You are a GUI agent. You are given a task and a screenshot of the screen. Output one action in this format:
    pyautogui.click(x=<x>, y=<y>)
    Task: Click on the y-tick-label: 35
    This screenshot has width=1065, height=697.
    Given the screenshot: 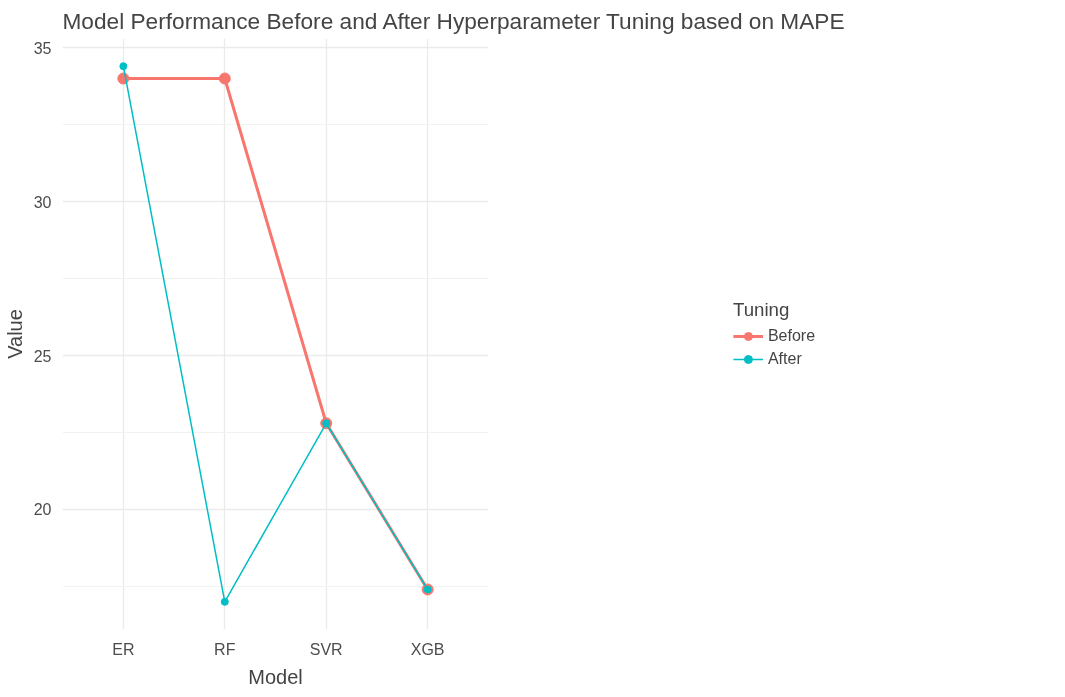 What is the action you would take?
    pyautogui.click(x=42, y=48)
    